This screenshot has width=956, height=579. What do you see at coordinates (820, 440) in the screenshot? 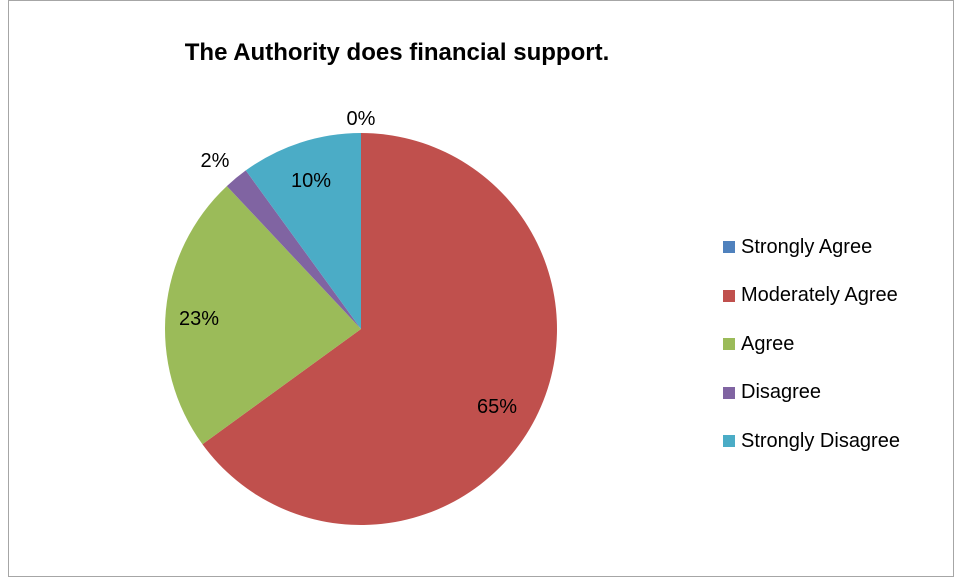
I see `legend-label-strongly-disagree: Strongly Disagree` at bounding box center [820, 440].